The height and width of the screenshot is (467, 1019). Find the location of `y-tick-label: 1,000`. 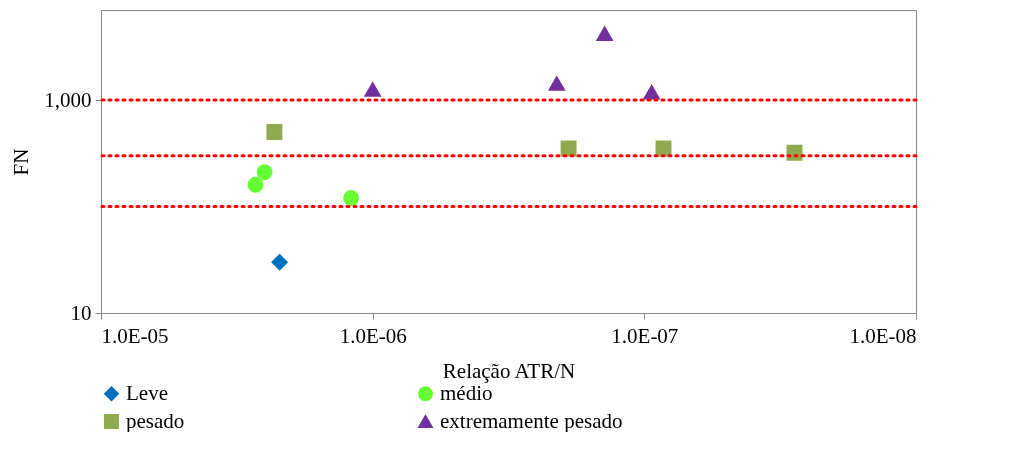

y-tick-label: 1,000 is located at coordinates (68, 99).